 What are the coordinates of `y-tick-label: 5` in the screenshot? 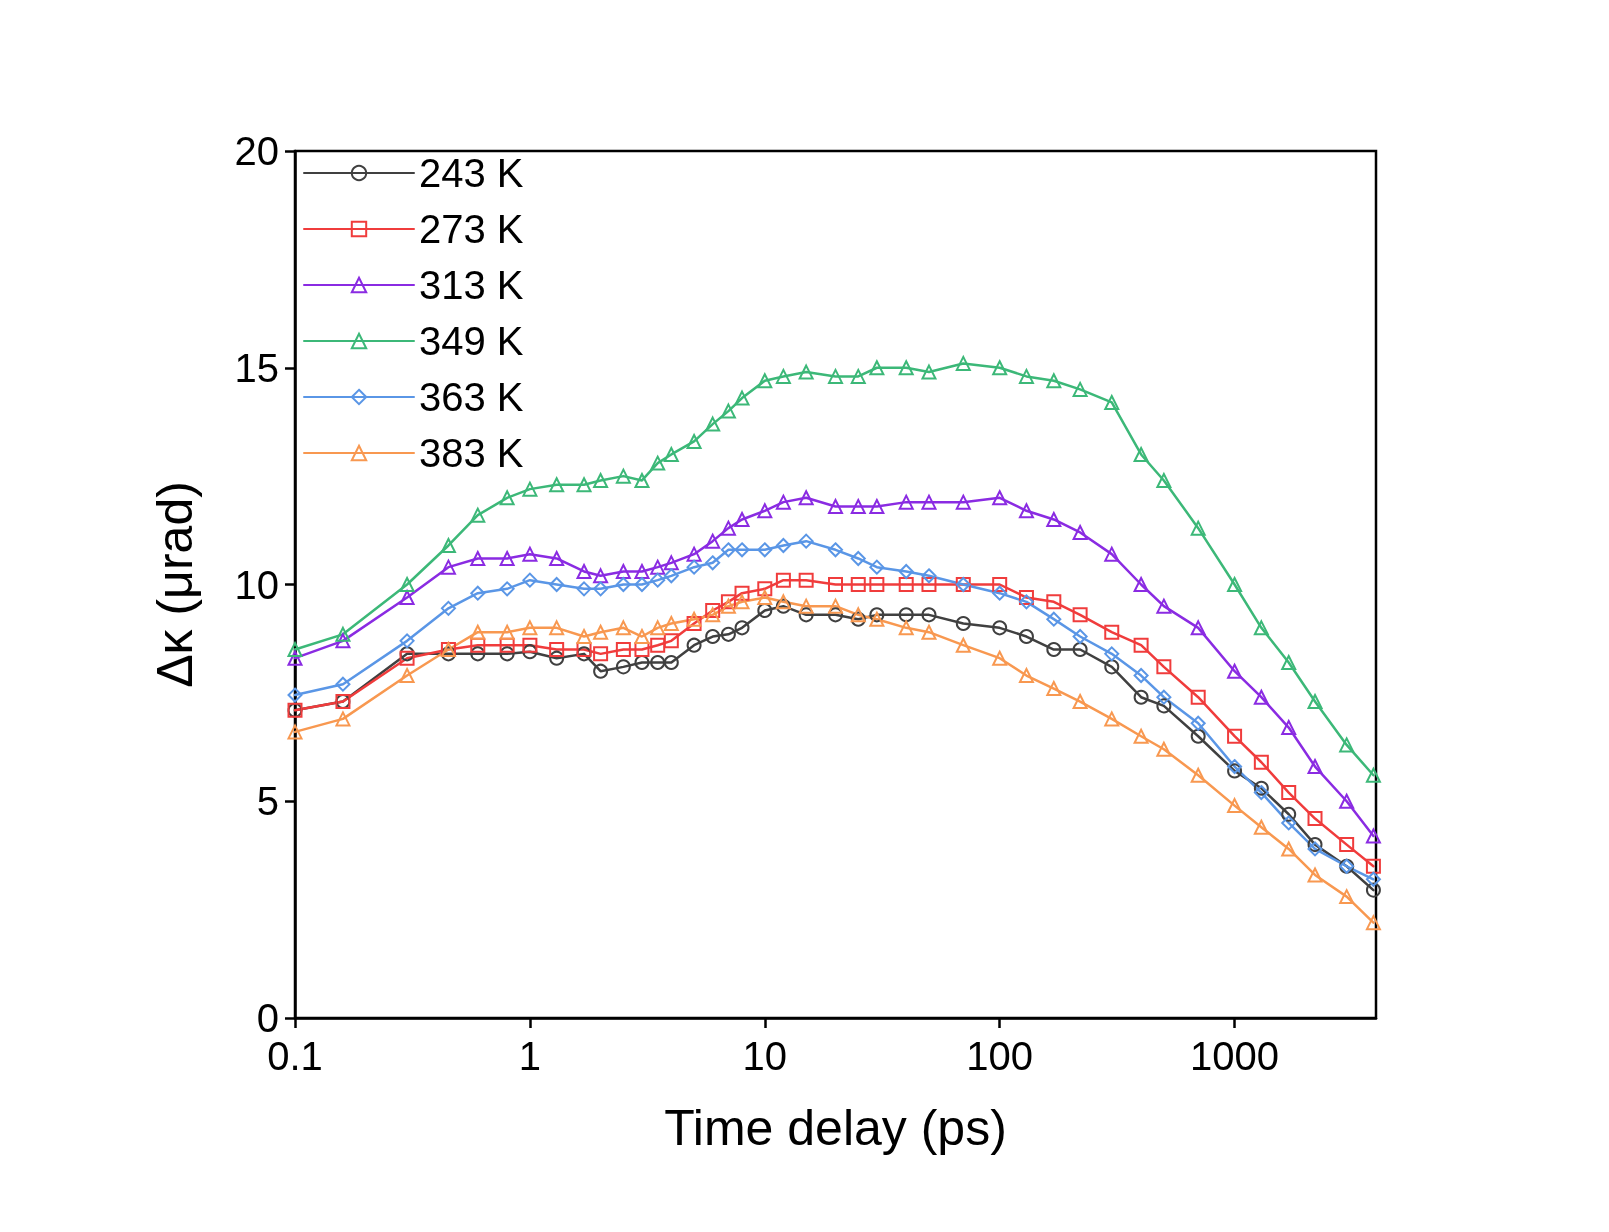 It's located at (267, 801).